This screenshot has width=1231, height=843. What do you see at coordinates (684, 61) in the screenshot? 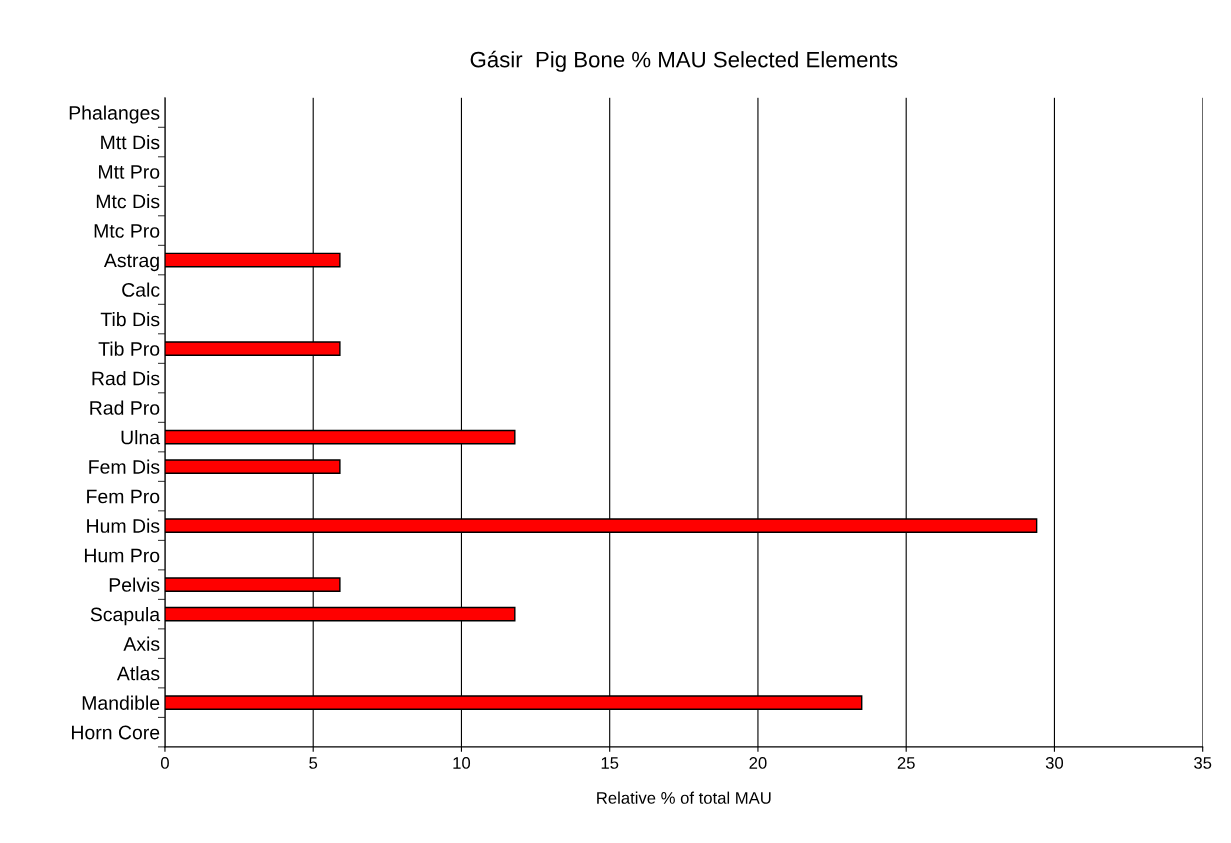
I see `chart-title: Gásir Pig Bone % MAU Selected Elements` at bounding box center [684, 61].